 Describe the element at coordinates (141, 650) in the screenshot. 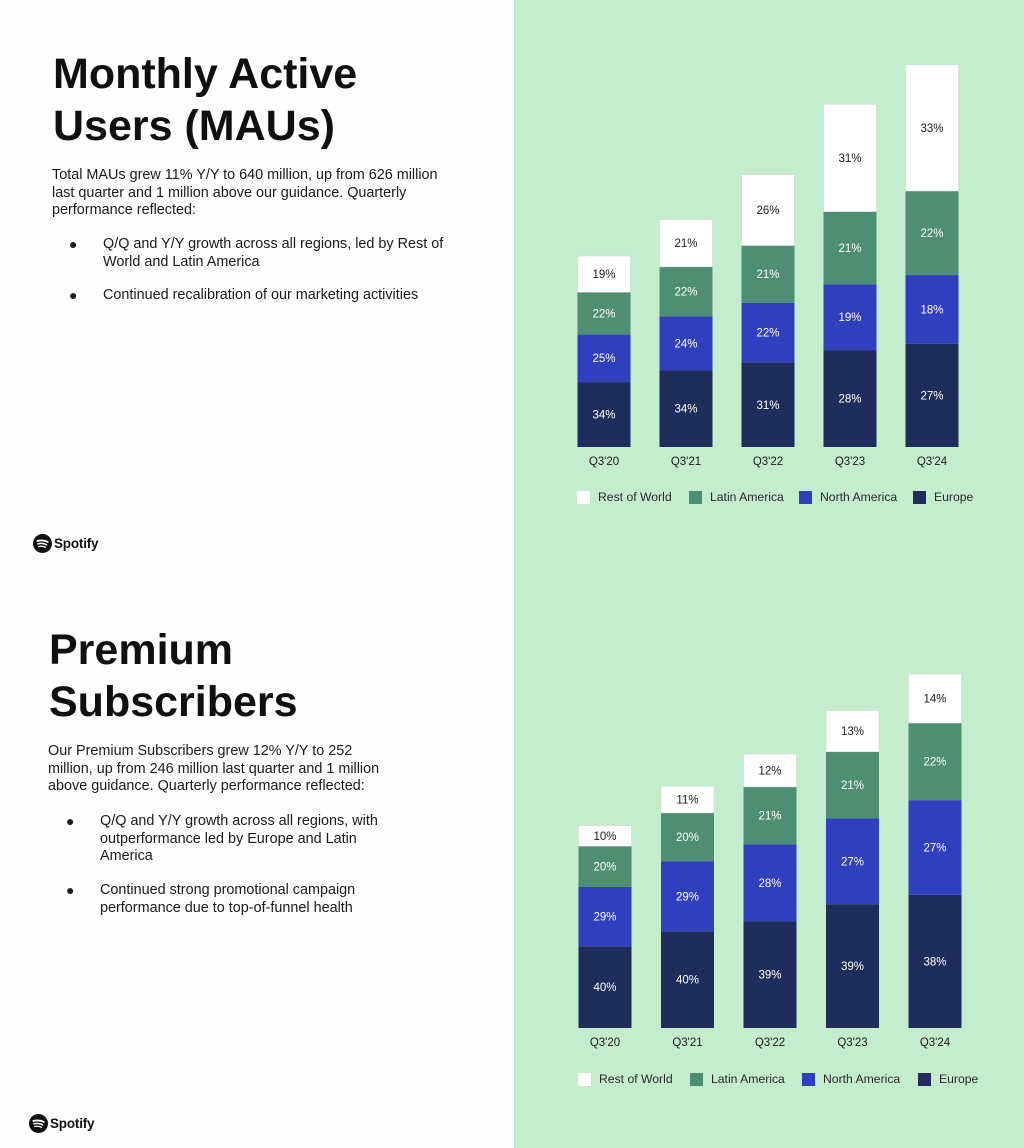

I see `title-line-1: Premium` at that location.